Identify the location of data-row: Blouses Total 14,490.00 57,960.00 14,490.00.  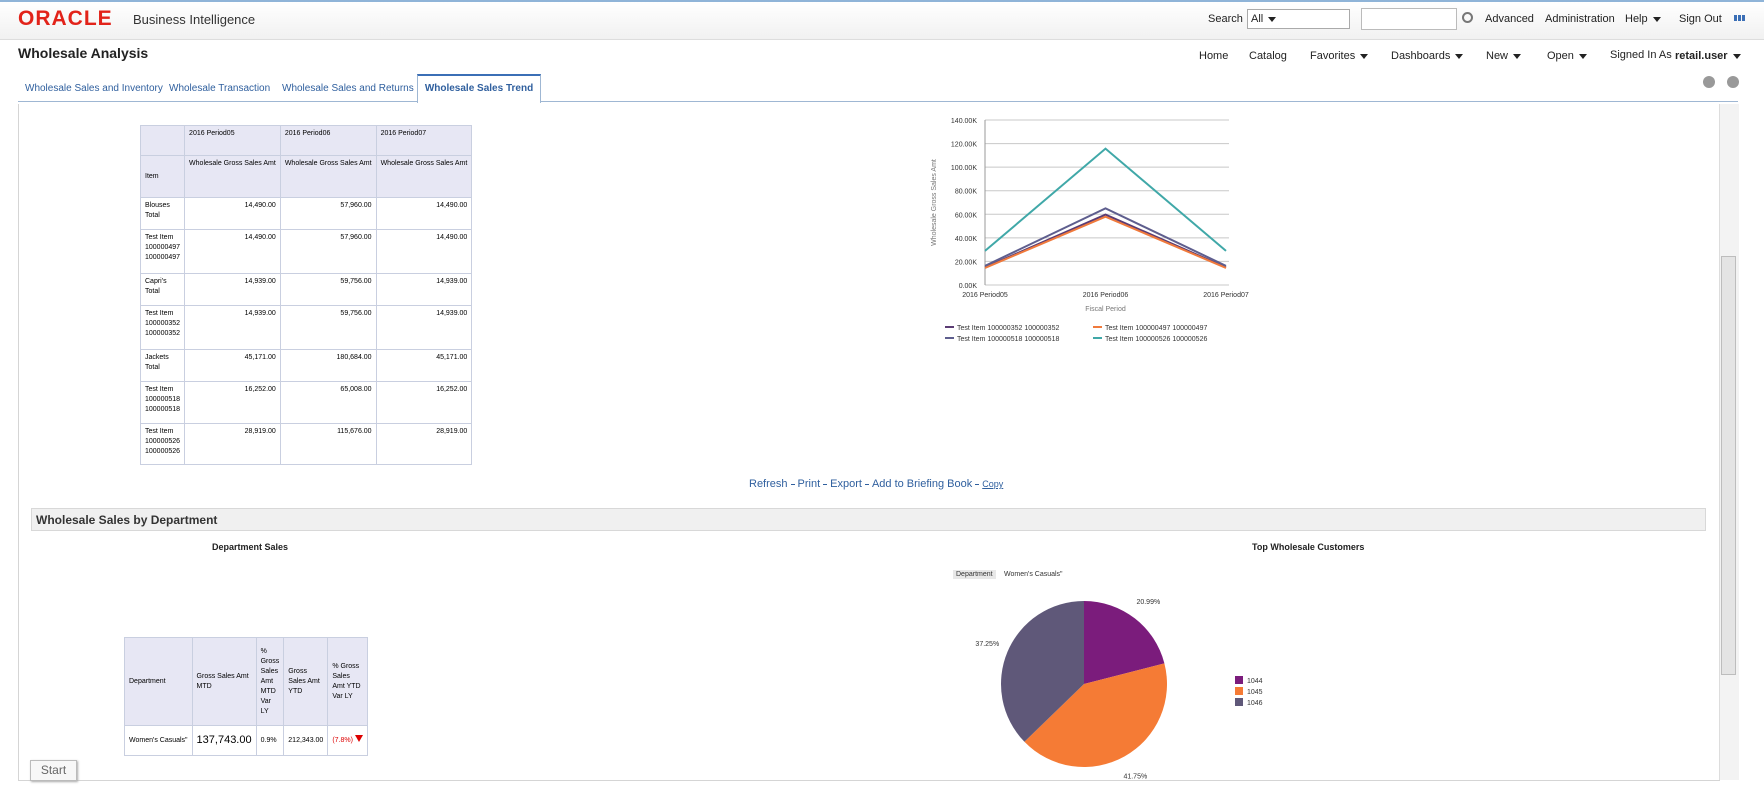
(306, 213).